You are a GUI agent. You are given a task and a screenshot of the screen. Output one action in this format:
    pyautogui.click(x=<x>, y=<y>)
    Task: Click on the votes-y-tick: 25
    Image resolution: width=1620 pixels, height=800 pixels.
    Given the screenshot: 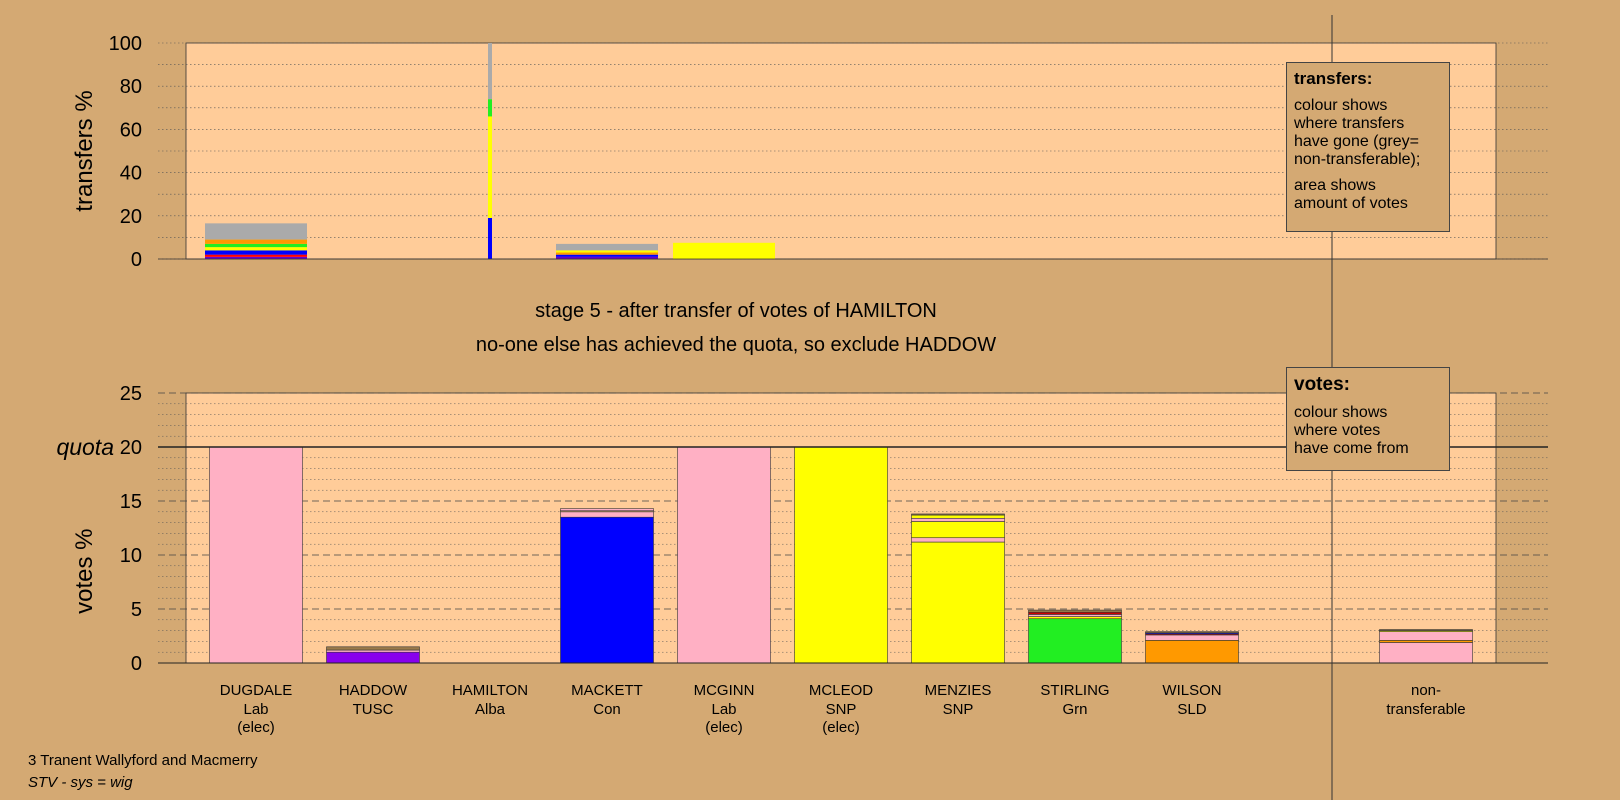 What is the action you would take?
    pyautogui.click(x=131, y=394)
    